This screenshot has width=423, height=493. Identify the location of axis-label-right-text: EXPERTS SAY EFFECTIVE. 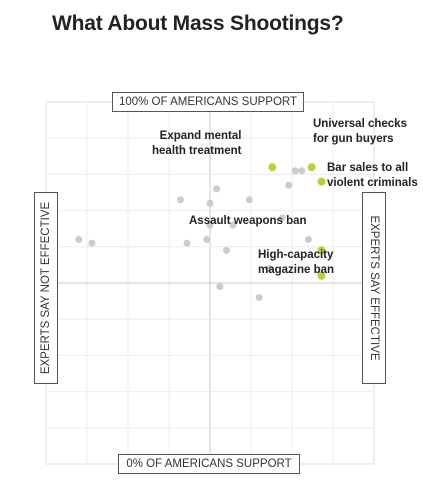
(374, 287).